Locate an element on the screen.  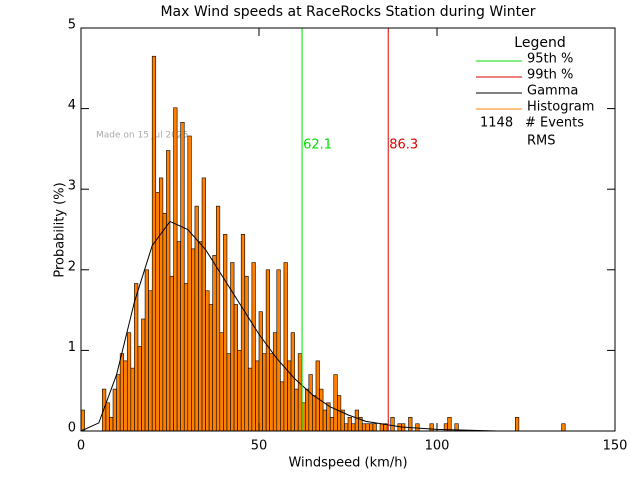
y-tick-label: 5 is located at coordinates (72, 25).